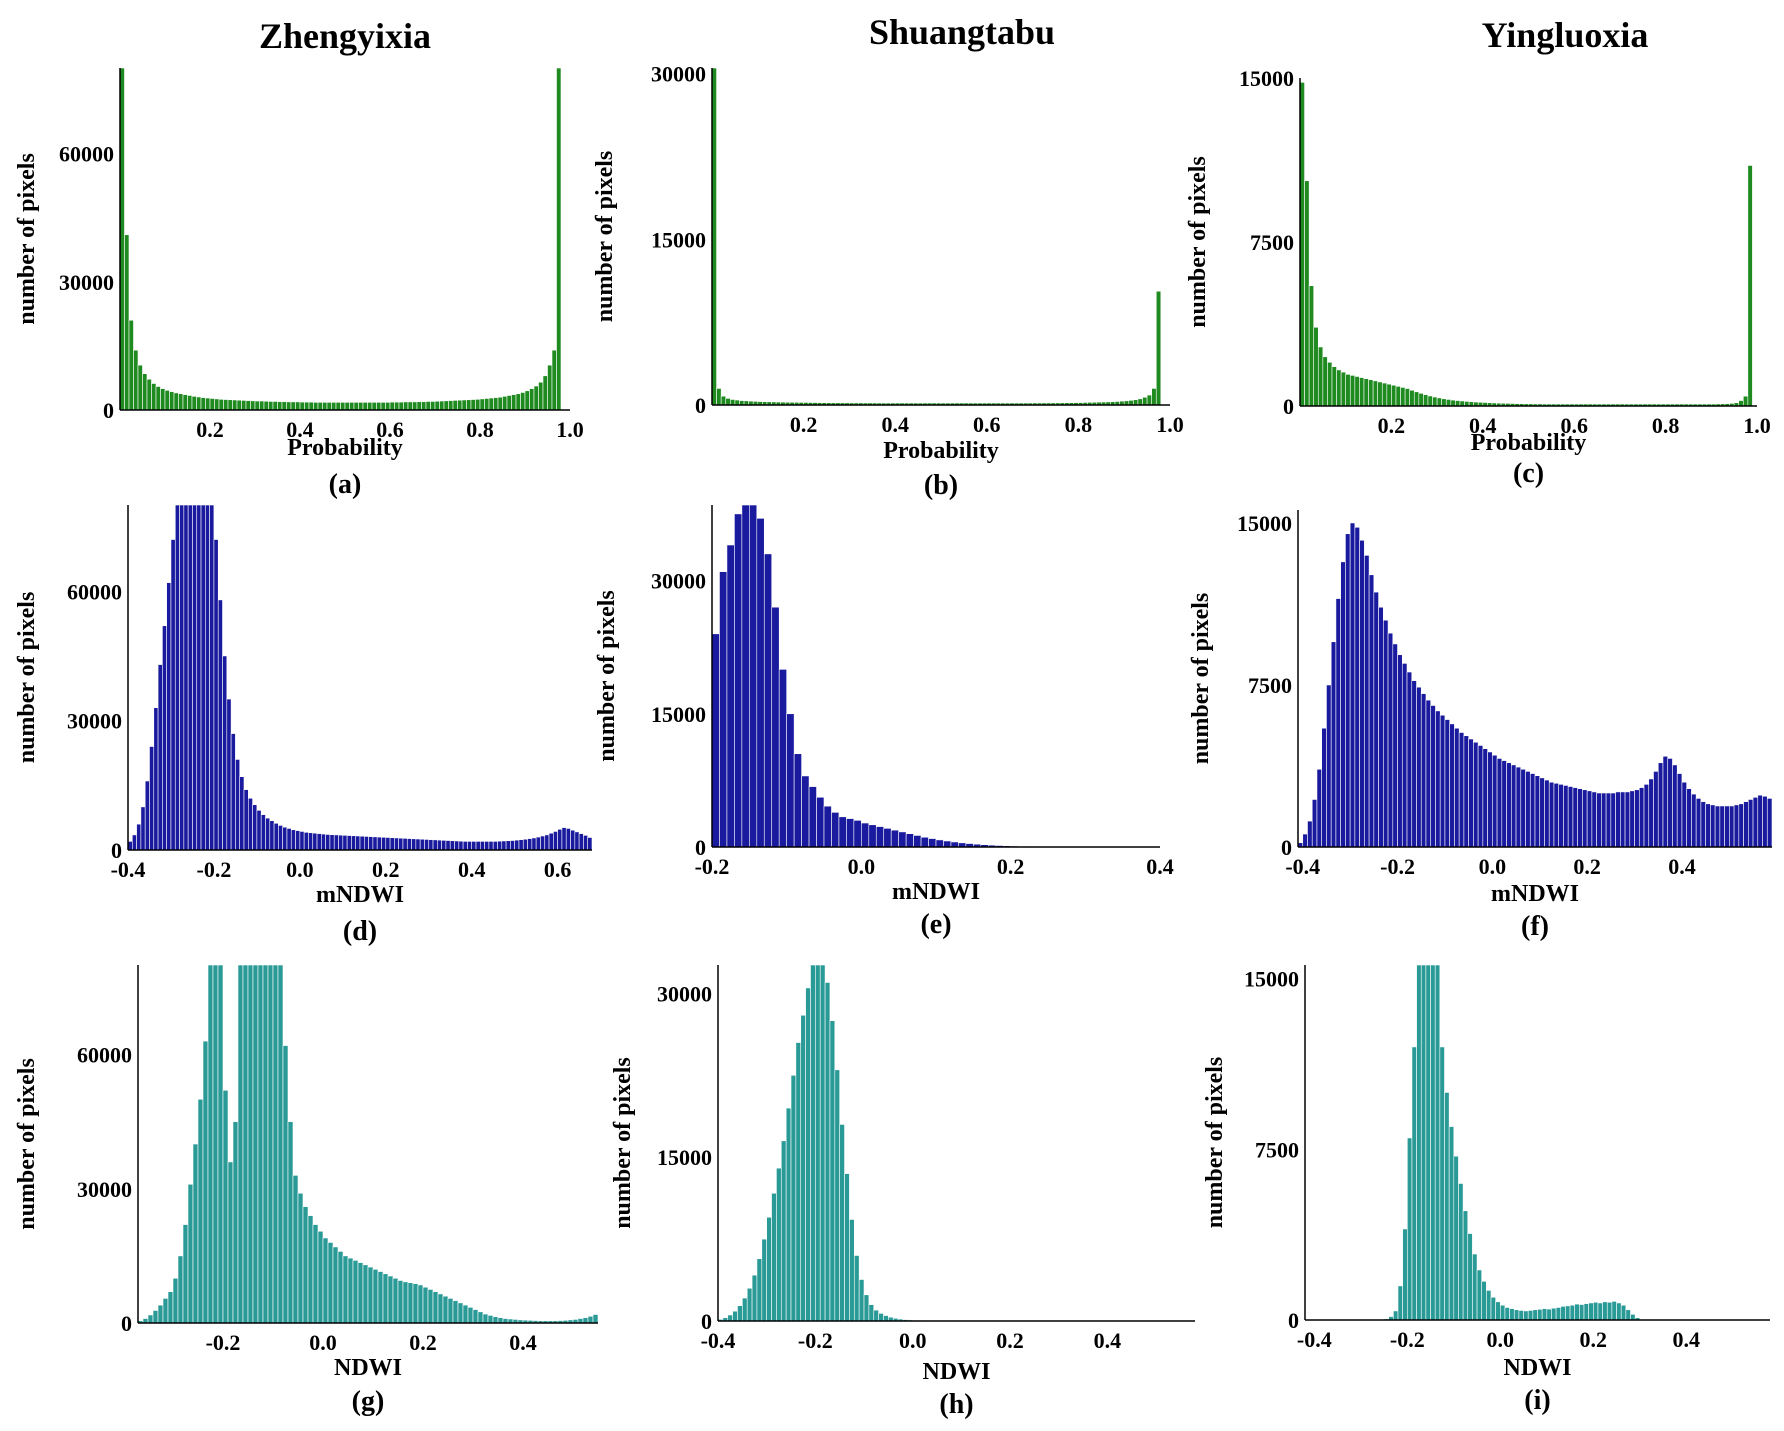 This screenshot has width=1784, height=1431. Describe the element at coordinates (678, 74) in the screenshot. I see `y-tick-label: 30000` at that location.